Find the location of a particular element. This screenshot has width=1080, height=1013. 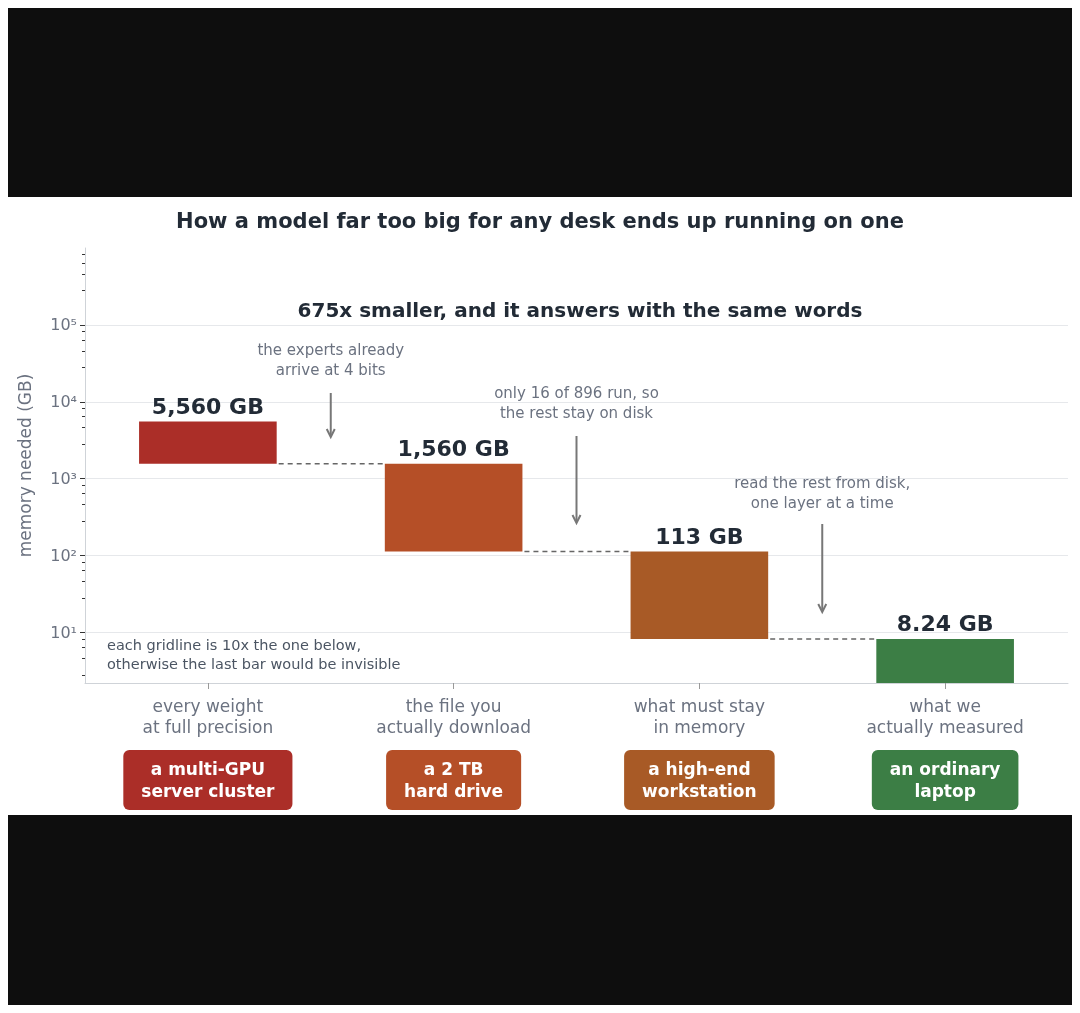

data-label: 5,560 GB is located at coordinates (207, 406).